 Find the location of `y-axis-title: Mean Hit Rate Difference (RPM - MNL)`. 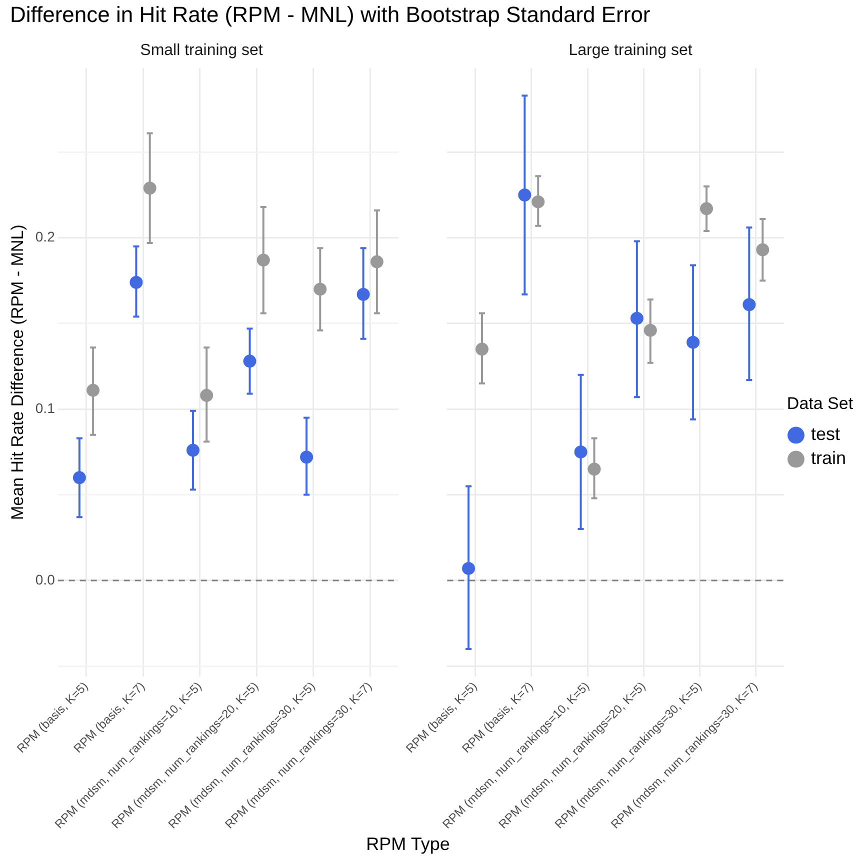

y-axis-title: Mean Hit Rate Difference (RPM - MNL) is located at coordinates (17, 372).